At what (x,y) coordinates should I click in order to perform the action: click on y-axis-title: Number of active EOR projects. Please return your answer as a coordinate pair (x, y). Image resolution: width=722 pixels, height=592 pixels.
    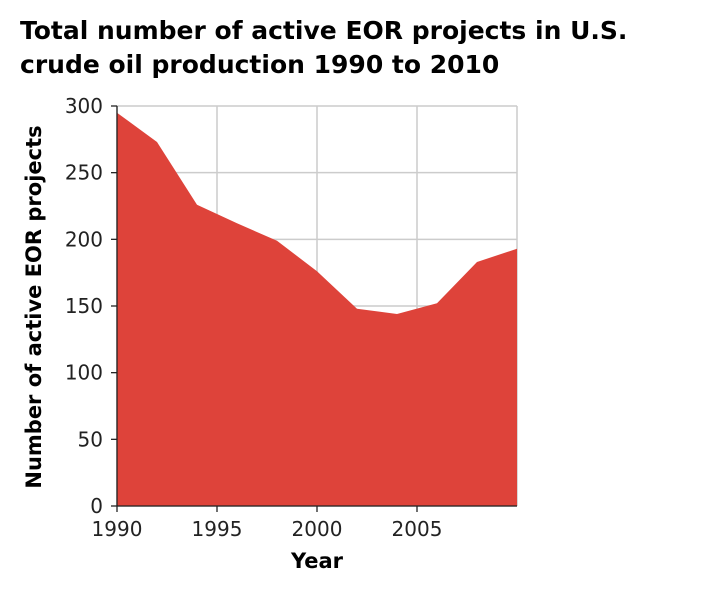
    Looking at the image, I should click on (34, 306).